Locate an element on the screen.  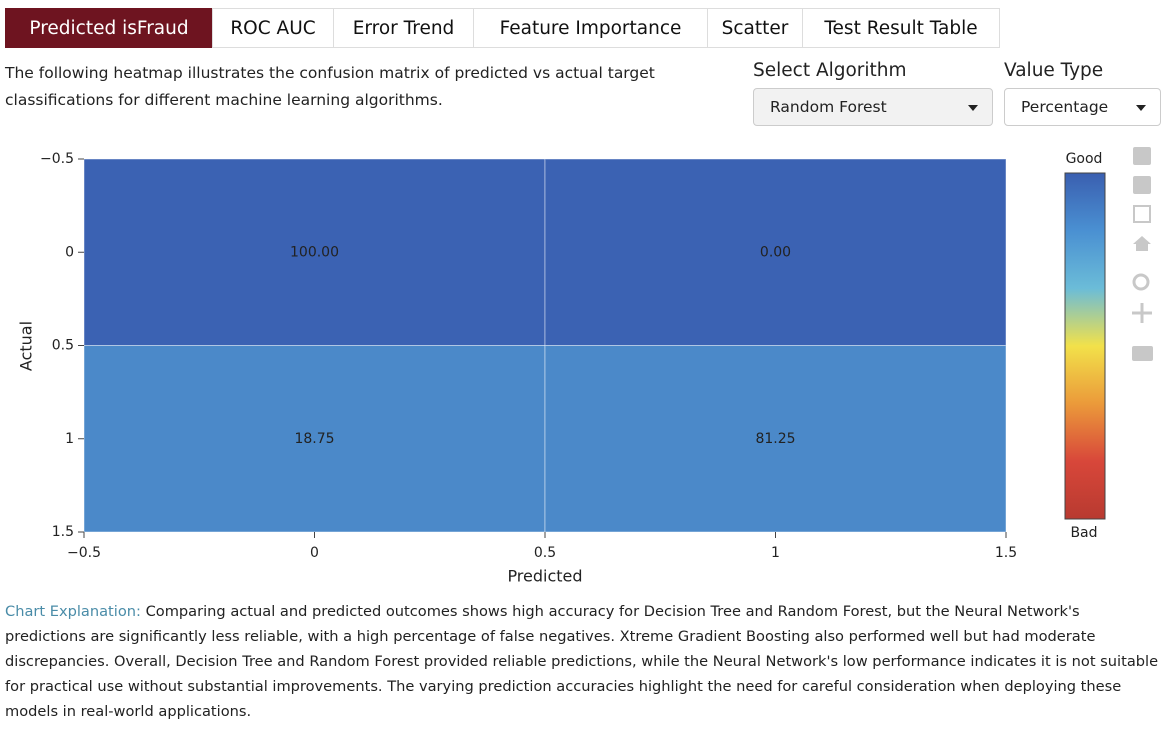
cell-label: 81.25 is located at coordinates (775, 439).